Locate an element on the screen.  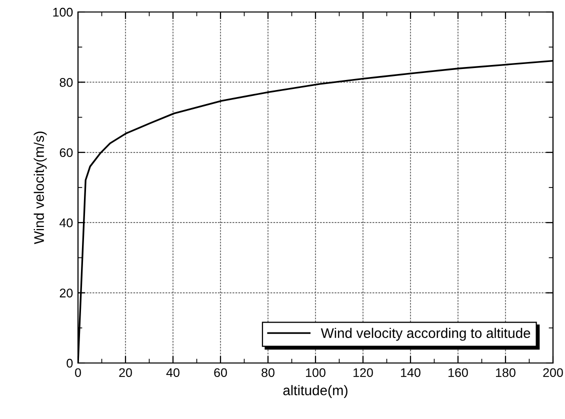
x-tick-label: 160 is located at coordinates (458, 373).